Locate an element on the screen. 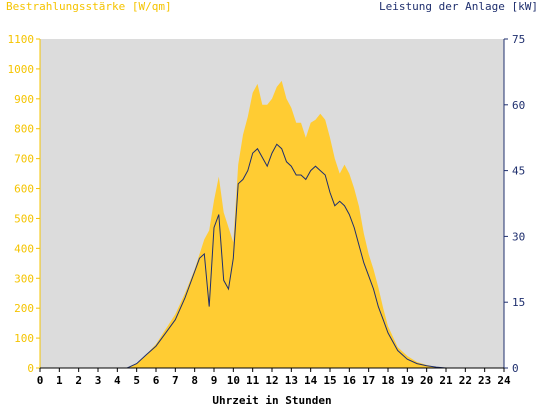 The width and height of the screenshot is (544, 408). x-tick-label: 21 is located at coordinates (446, 380).